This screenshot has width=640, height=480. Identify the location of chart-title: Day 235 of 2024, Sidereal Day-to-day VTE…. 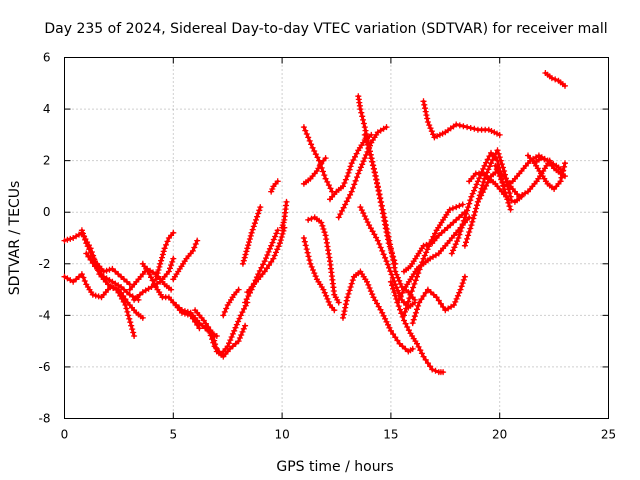
(325, 29).